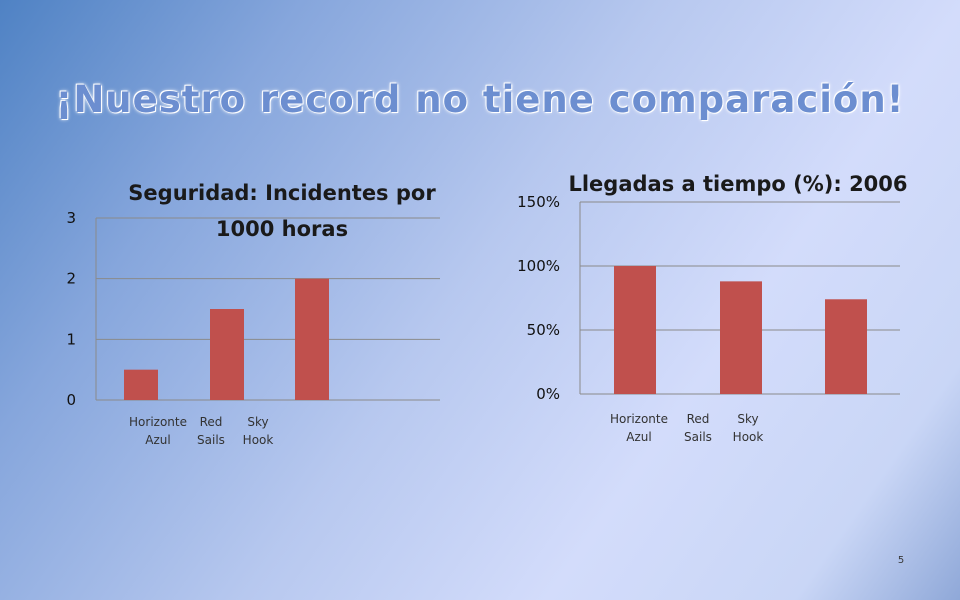  What do you see at coordinates (480, 99) in the screenshot?
I see `slide-title: ¡Nuestro record no tiene comparación!` at bounding box center [480, 99].